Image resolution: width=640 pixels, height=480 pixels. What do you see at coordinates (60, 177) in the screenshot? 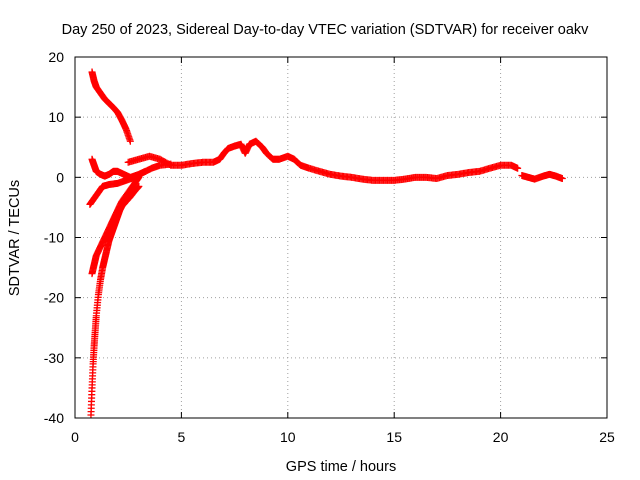
I see `y-tick-label: 0` at bounding box center [60, 177].